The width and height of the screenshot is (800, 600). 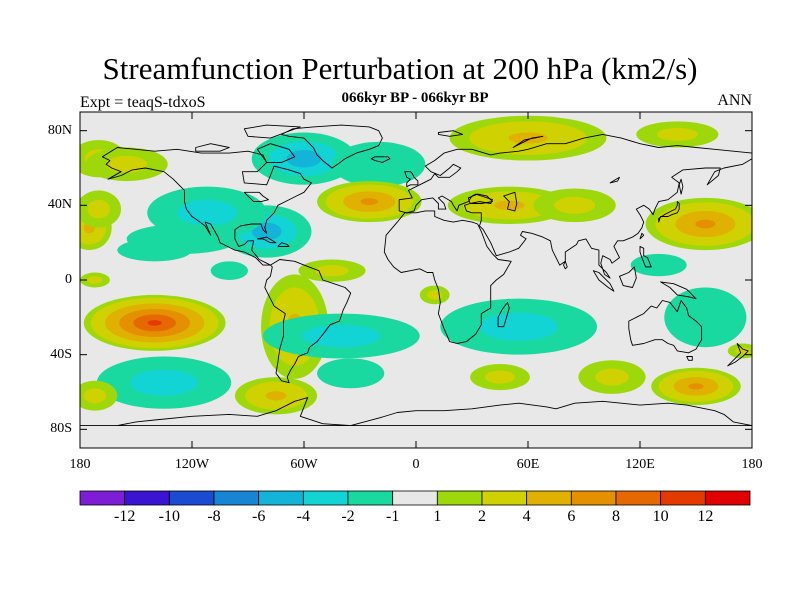 I want to click on sakhalin, so click(x=681, y=186).